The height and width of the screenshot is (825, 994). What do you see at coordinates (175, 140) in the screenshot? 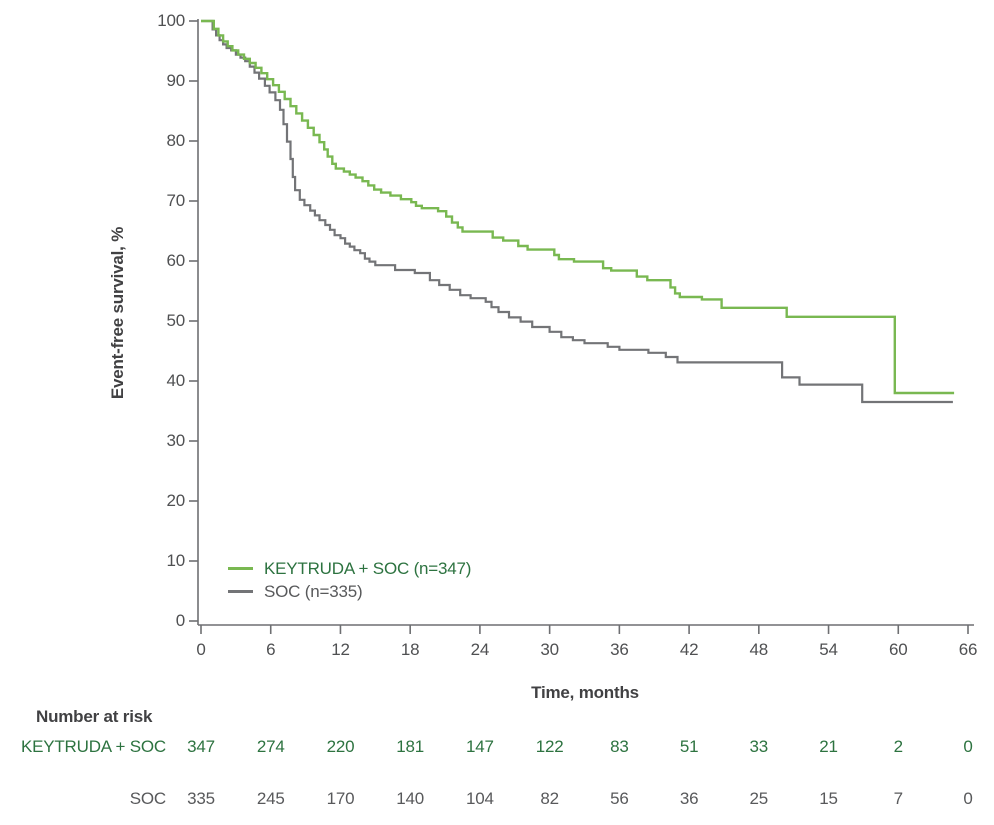
I see `y-tick-label: 80` at bounding box center [175, 140].